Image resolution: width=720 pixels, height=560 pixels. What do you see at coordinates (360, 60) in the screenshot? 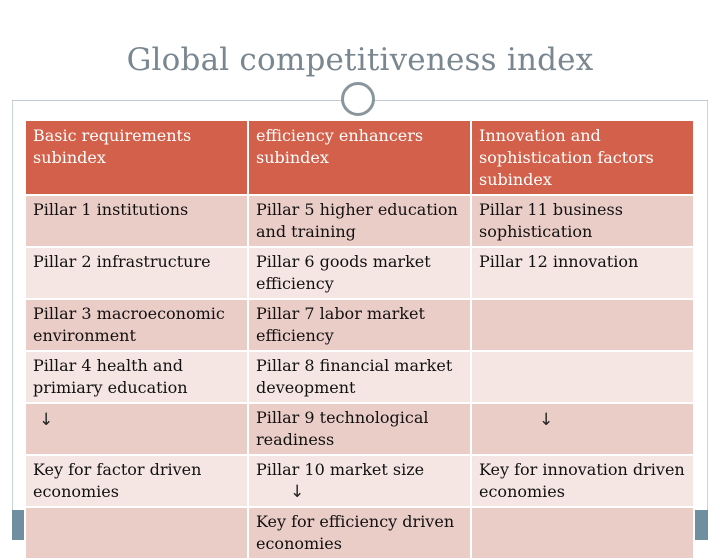
I see `slide-title: Global competitiveness index` at bounding box center [360, 60].